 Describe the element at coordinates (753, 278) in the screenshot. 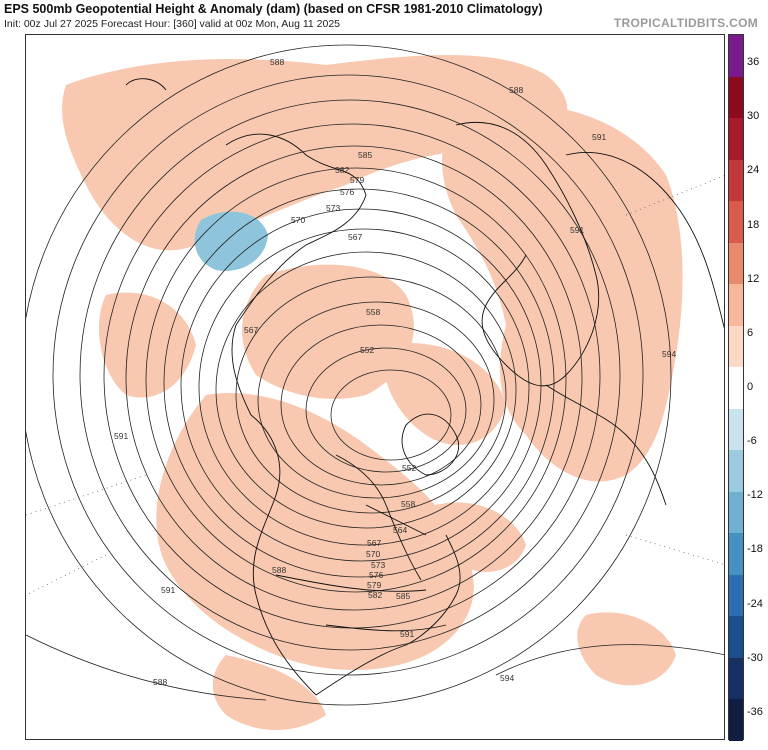

I see `colorbar-tick-label: 12` at that location.